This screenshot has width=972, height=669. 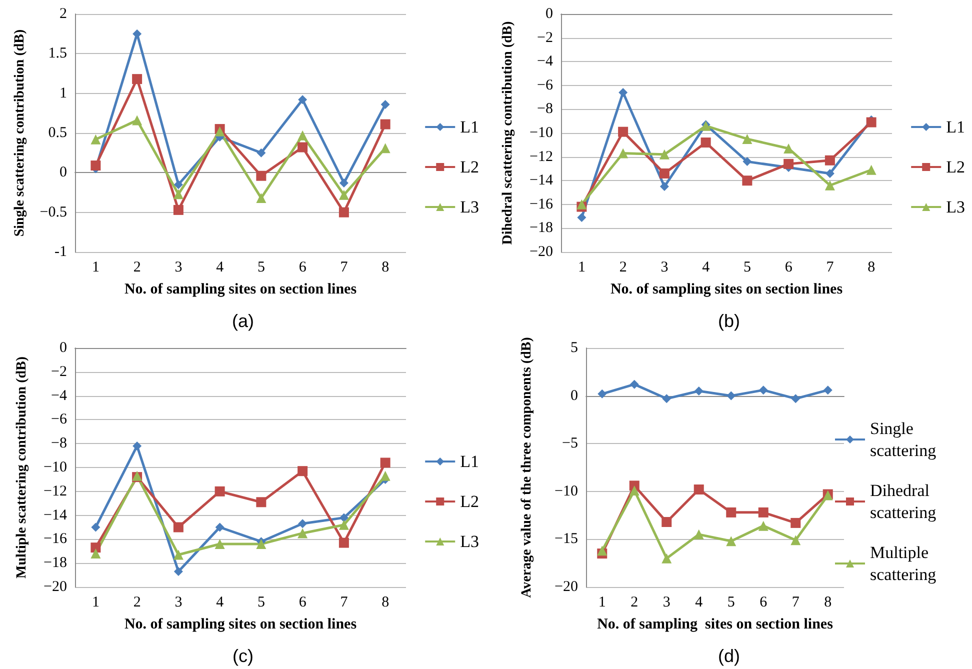 What do you see at coordinates (903, 439) in the screenshot?
I see `legend-label: Single scattering` at bounding box center [903, 439].